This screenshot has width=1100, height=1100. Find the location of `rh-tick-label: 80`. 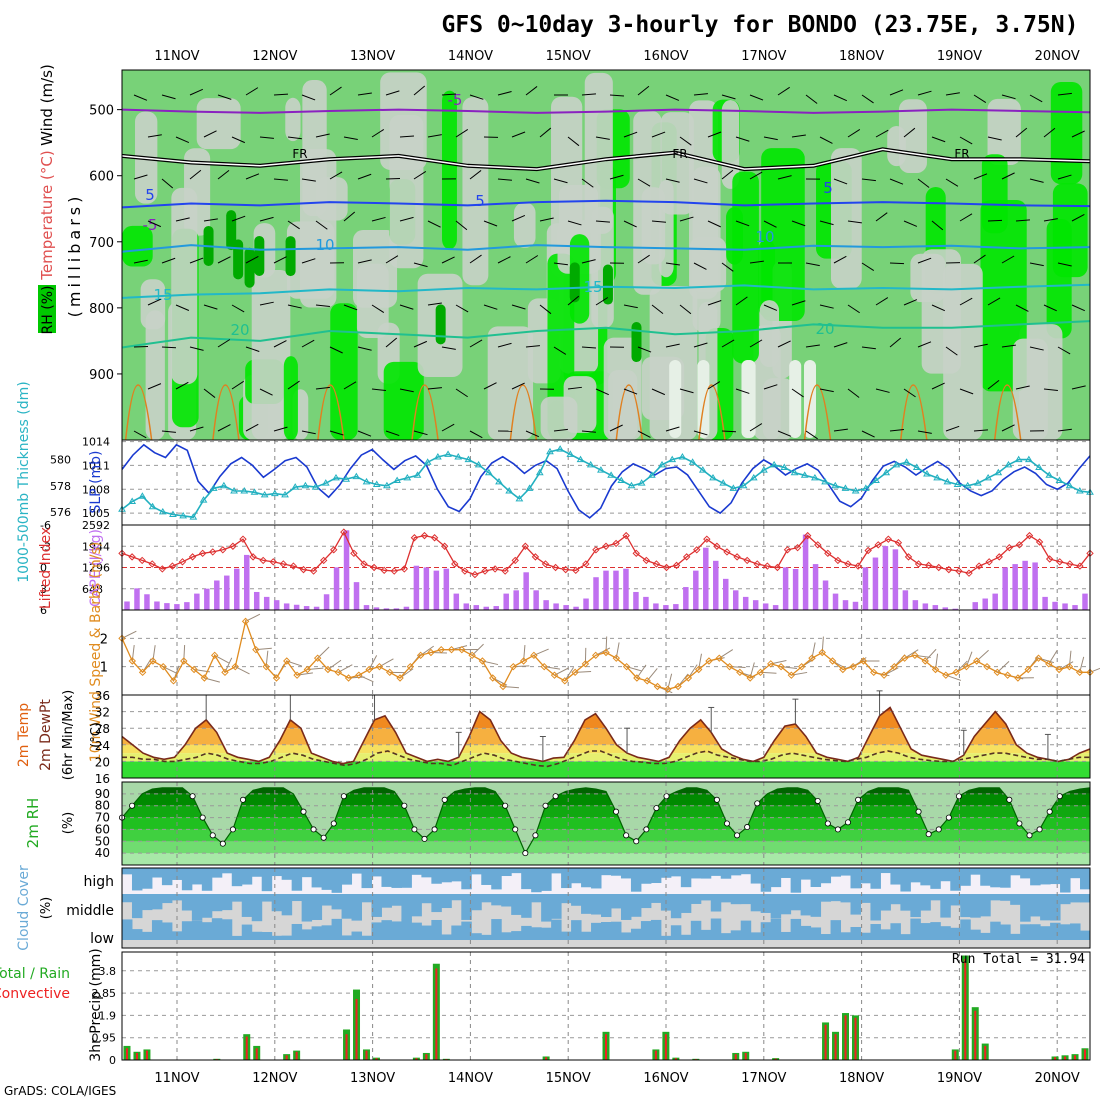

rh-tick-label: 80 is located at coordinates (102, 806).